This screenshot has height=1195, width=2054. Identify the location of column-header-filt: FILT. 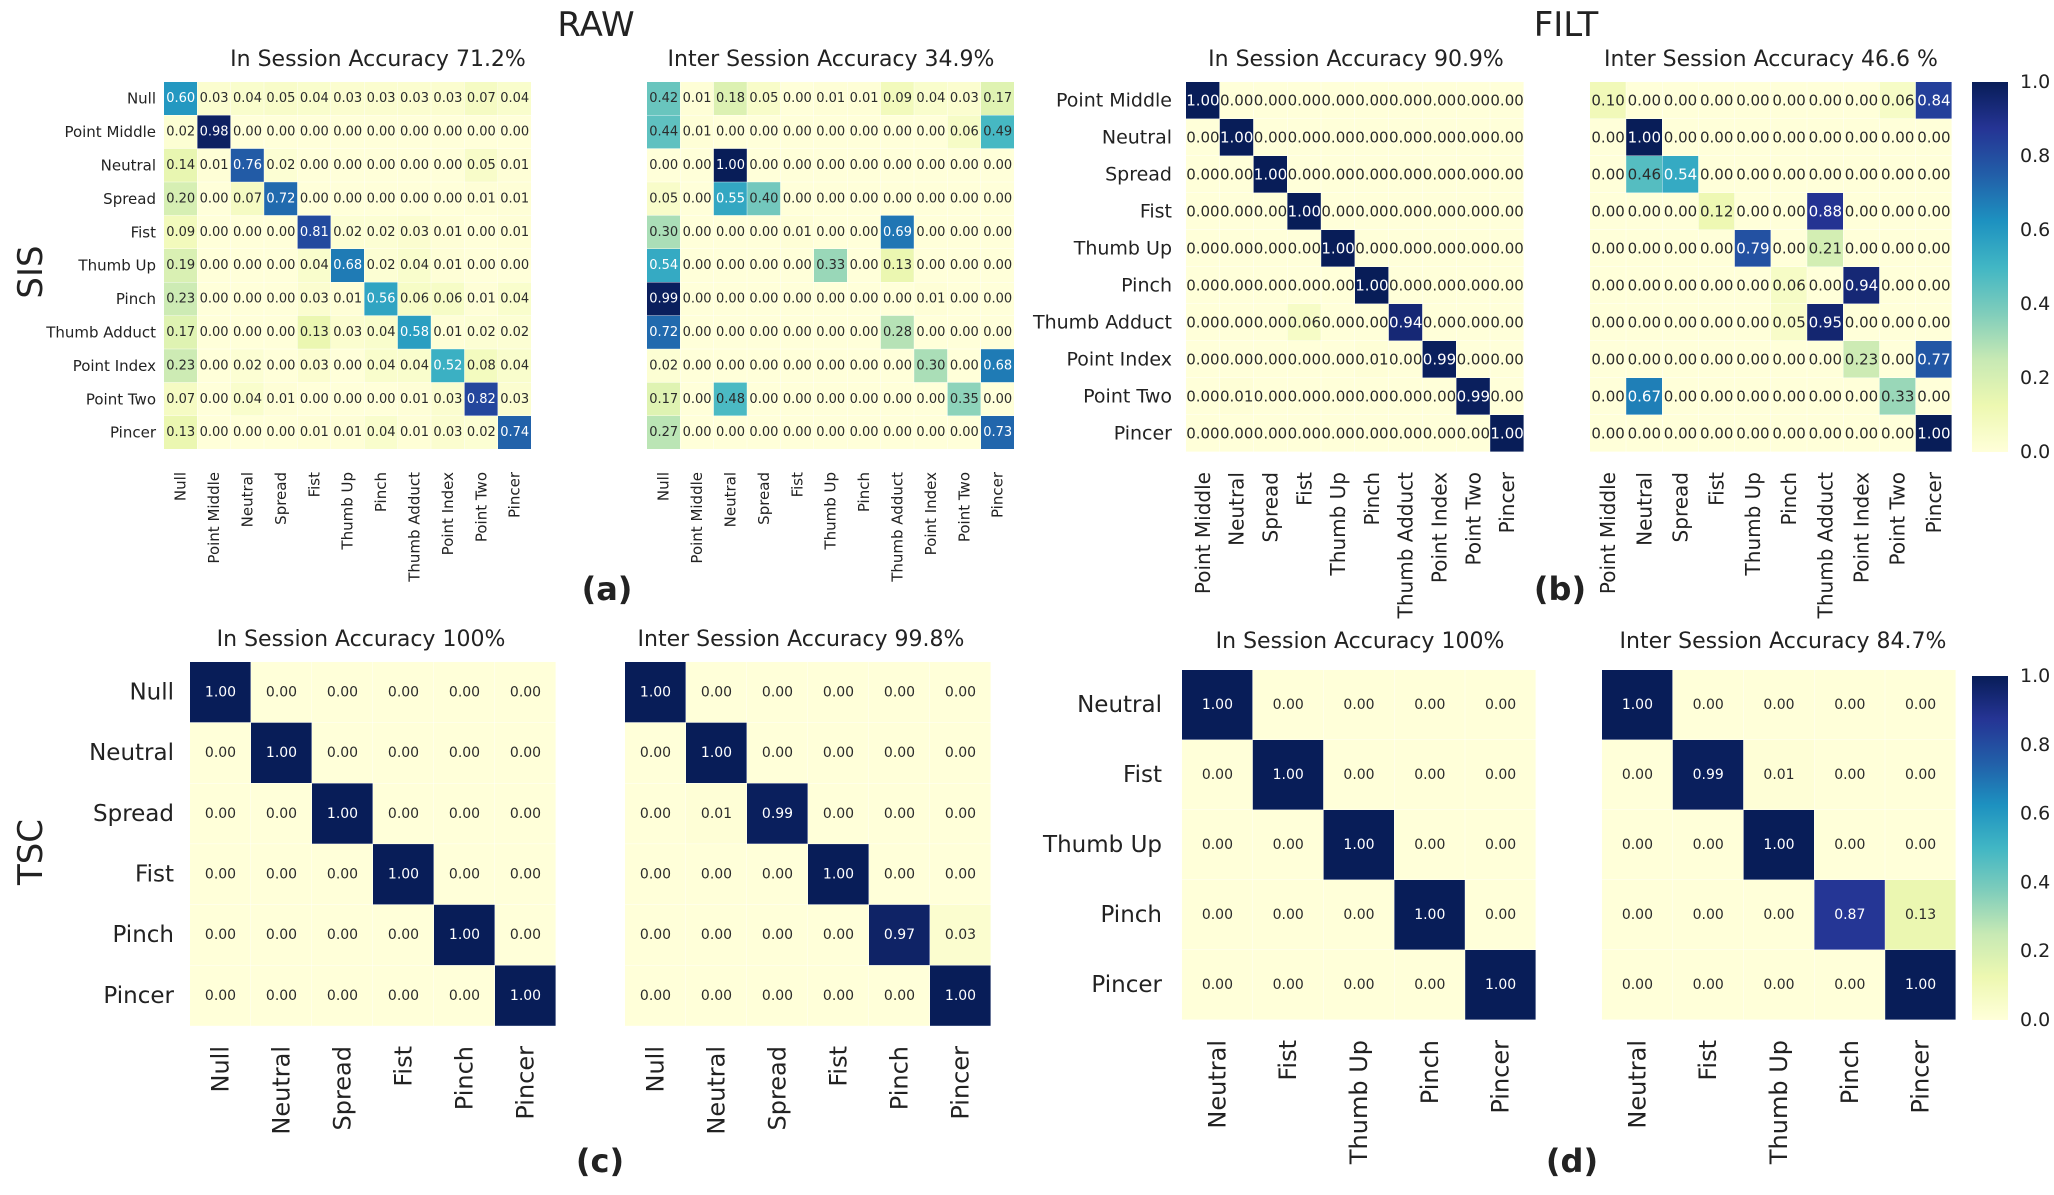
(1566, 25).